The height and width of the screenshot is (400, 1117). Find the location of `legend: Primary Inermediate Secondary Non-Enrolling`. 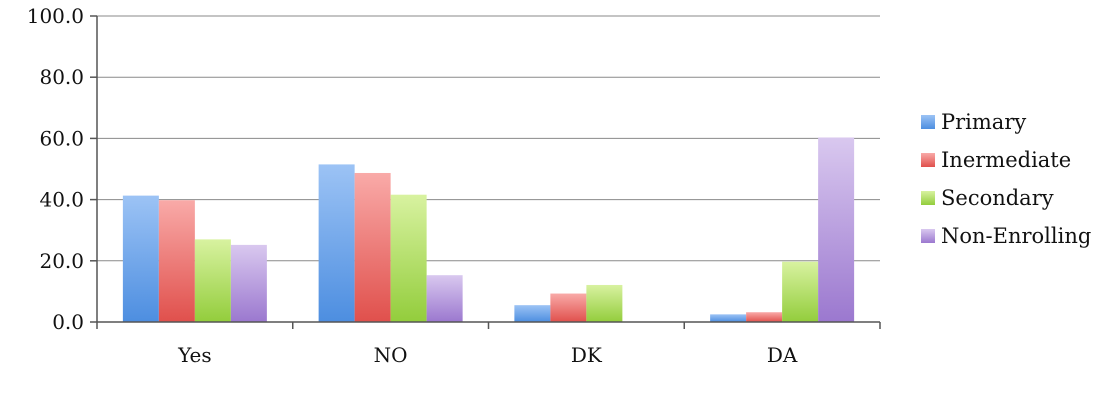

legend: Primary Inermediate Secondary Non-Enrolling is located at coordinates (1006, 179).